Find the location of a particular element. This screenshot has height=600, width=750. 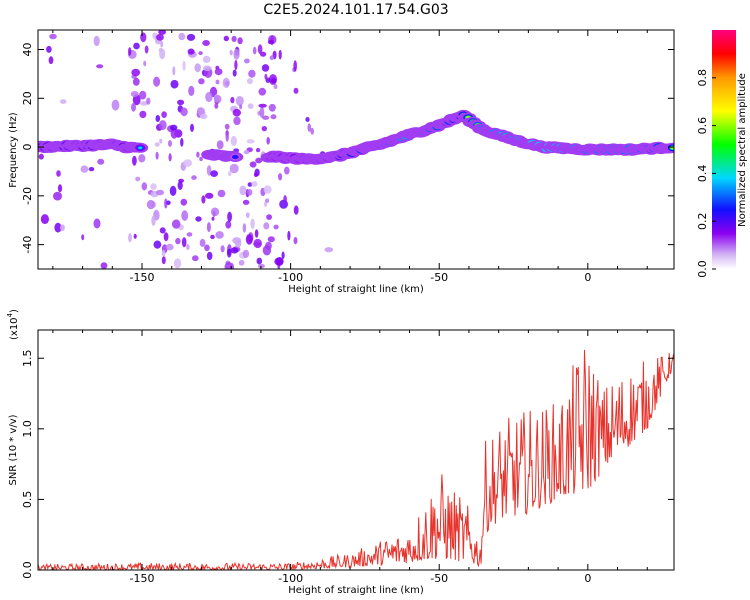

snr-multiplier: (x104) is located at coordinates (13, 324).